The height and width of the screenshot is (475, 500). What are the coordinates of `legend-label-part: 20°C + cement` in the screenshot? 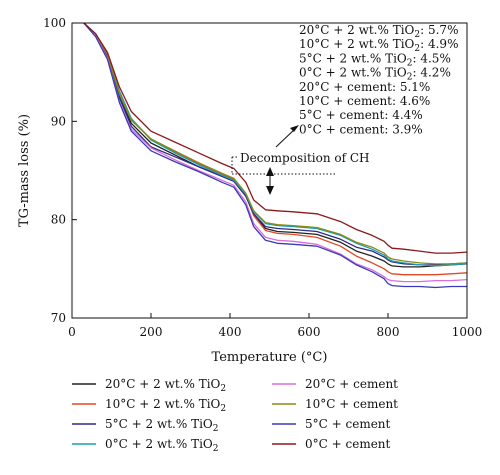 It's located at (351, 384).